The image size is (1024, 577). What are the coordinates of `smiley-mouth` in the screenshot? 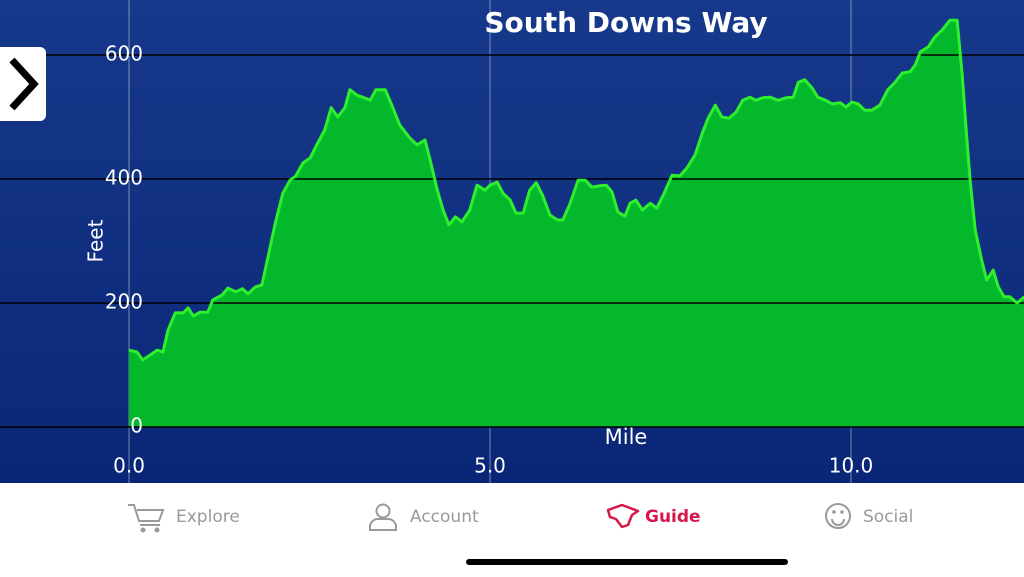 It's located at (838, 522).